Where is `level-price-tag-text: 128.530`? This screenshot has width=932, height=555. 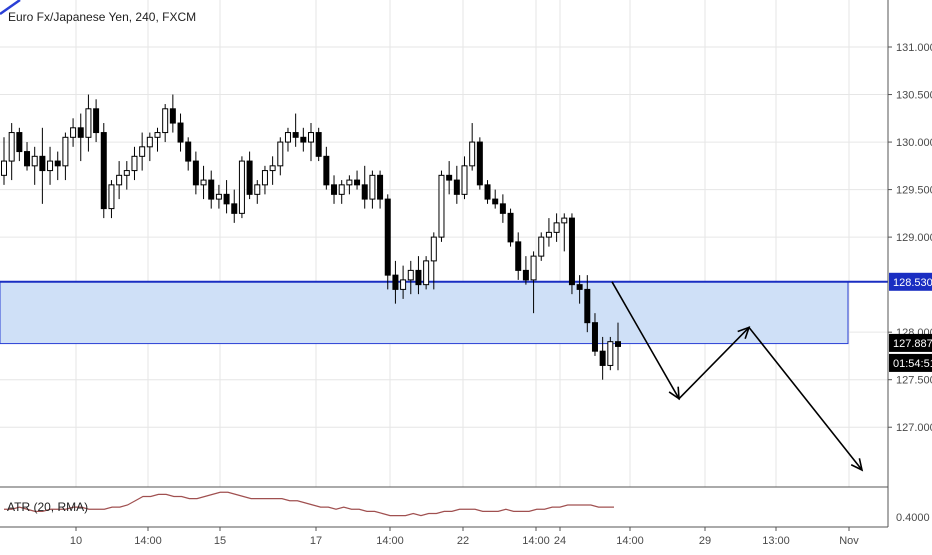
level-price-tag-text: 128.530 is located at coordinates (912, 283).